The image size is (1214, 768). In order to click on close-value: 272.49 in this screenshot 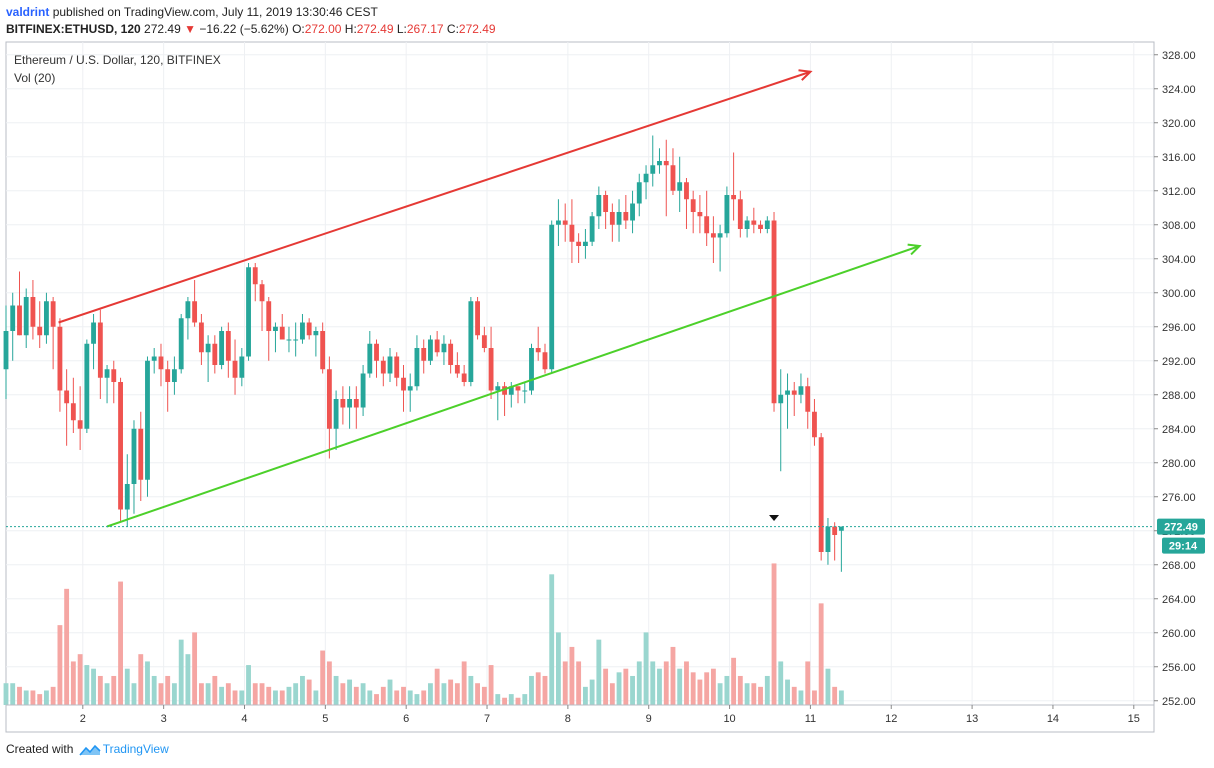, I will do `click(477, 29)`.